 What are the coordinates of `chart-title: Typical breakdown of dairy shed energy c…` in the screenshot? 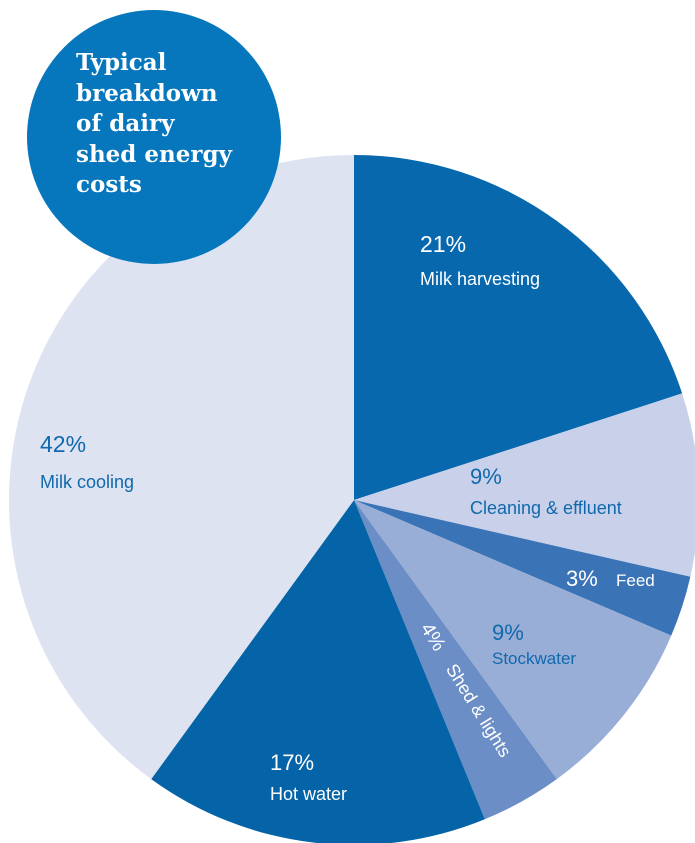 It's located at (154, 123).